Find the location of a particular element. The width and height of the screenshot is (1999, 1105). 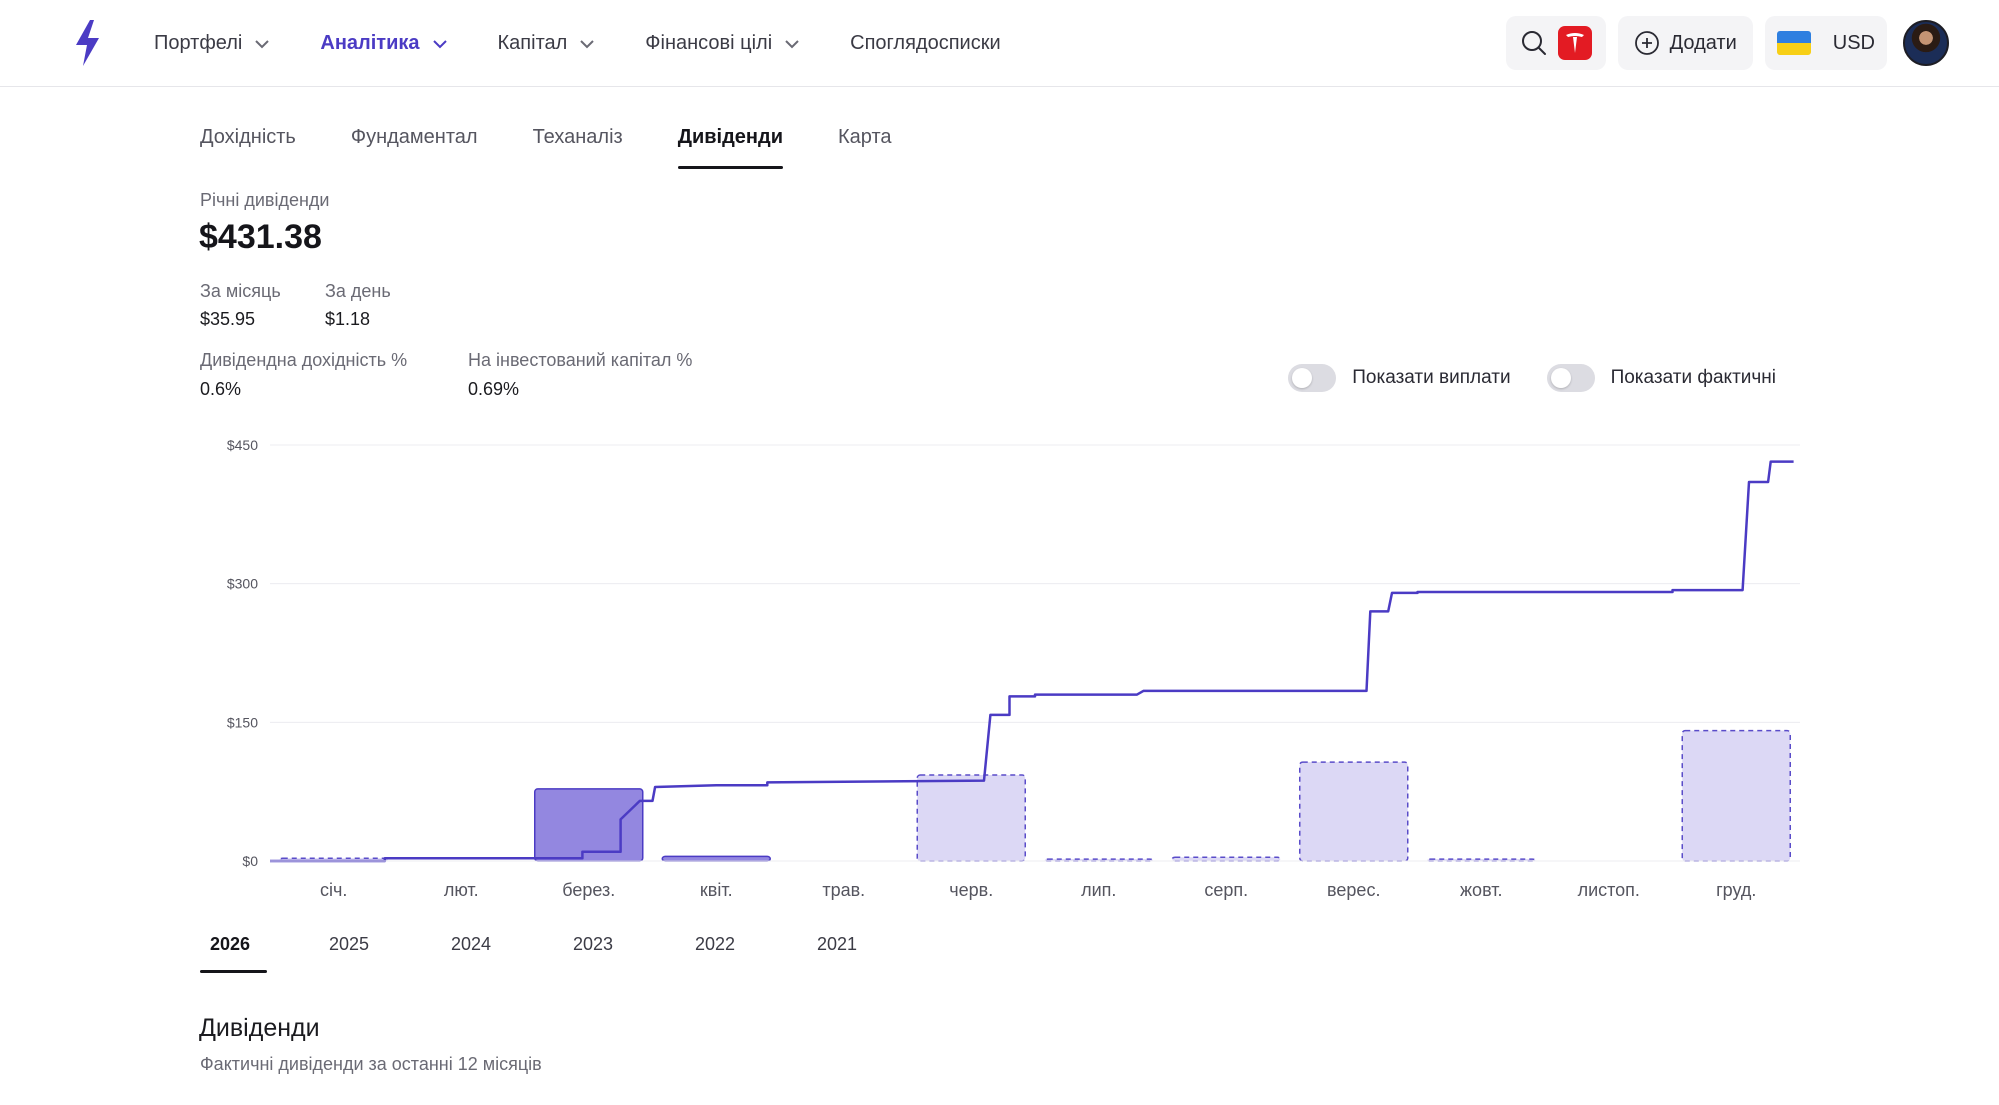

year-tab-2024: 2024 is located at coordinates (471, 944).